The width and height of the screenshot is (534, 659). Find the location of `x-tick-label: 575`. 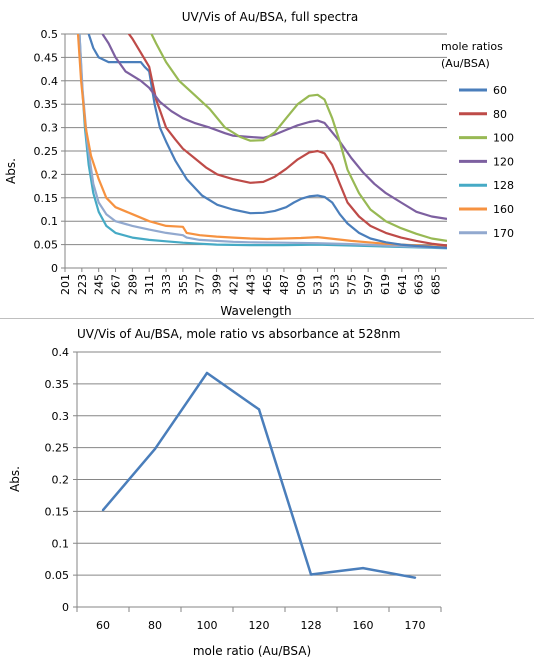

x-tick-label: 575 is located at coordinates (351, 284).